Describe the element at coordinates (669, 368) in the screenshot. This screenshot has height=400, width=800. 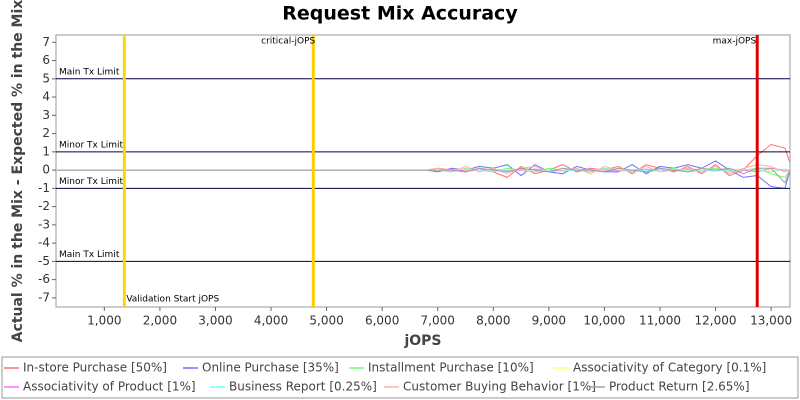
I see `legend-label: Associativity of Category [0.1%]` at that location.